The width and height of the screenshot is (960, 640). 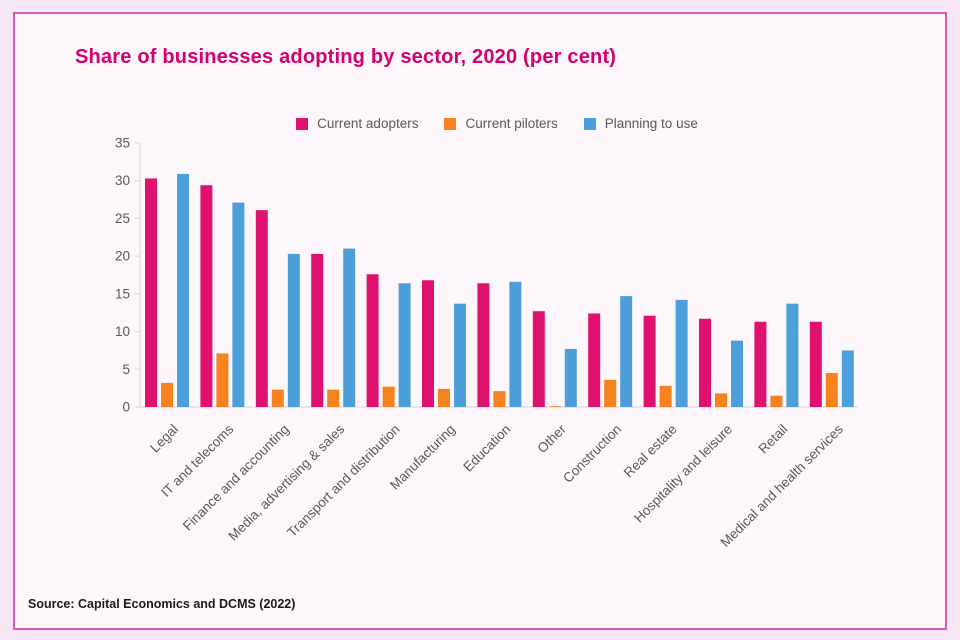 What do you see at coordinates (122, 293) in the screenshot?
I see `y-tick-label: 15` at bounding box center [122, 293].